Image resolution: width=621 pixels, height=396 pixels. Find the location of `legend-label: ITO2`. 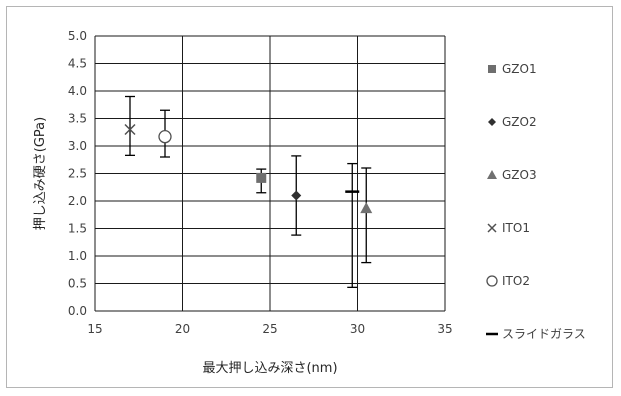

legend-label: ITO2 is located at coordinates (516, 281).